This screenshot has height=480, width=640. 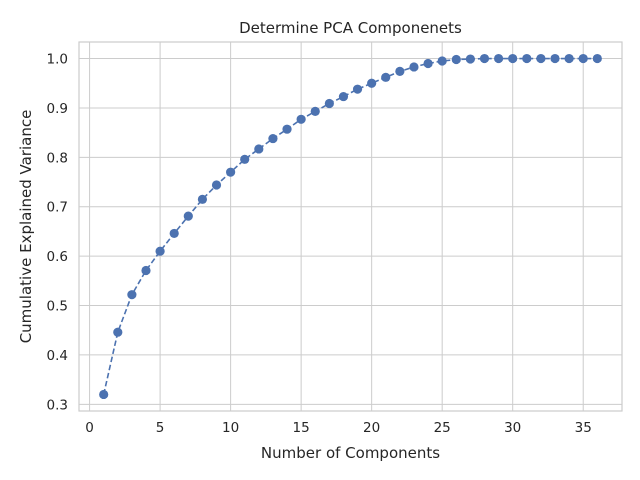 What do you see at coordinates (57, 405) in the screenshot?
I see `y-tick-label: 0.3` at bounding box center [57, 405].